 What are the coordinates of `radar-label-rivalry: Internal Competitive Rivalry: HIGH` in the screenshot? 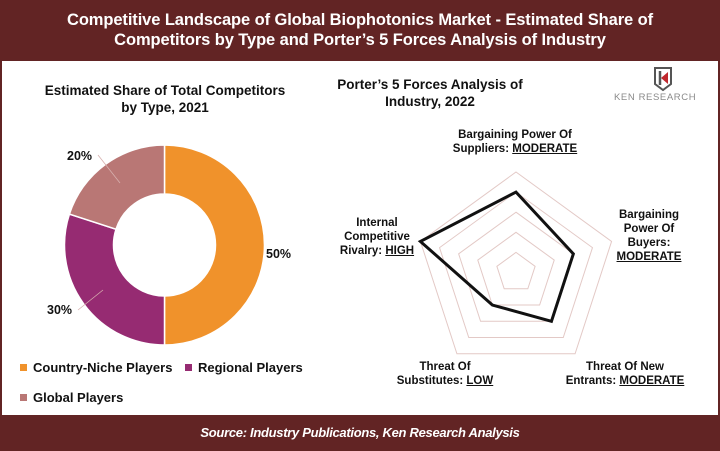 It's located at (377, 237).